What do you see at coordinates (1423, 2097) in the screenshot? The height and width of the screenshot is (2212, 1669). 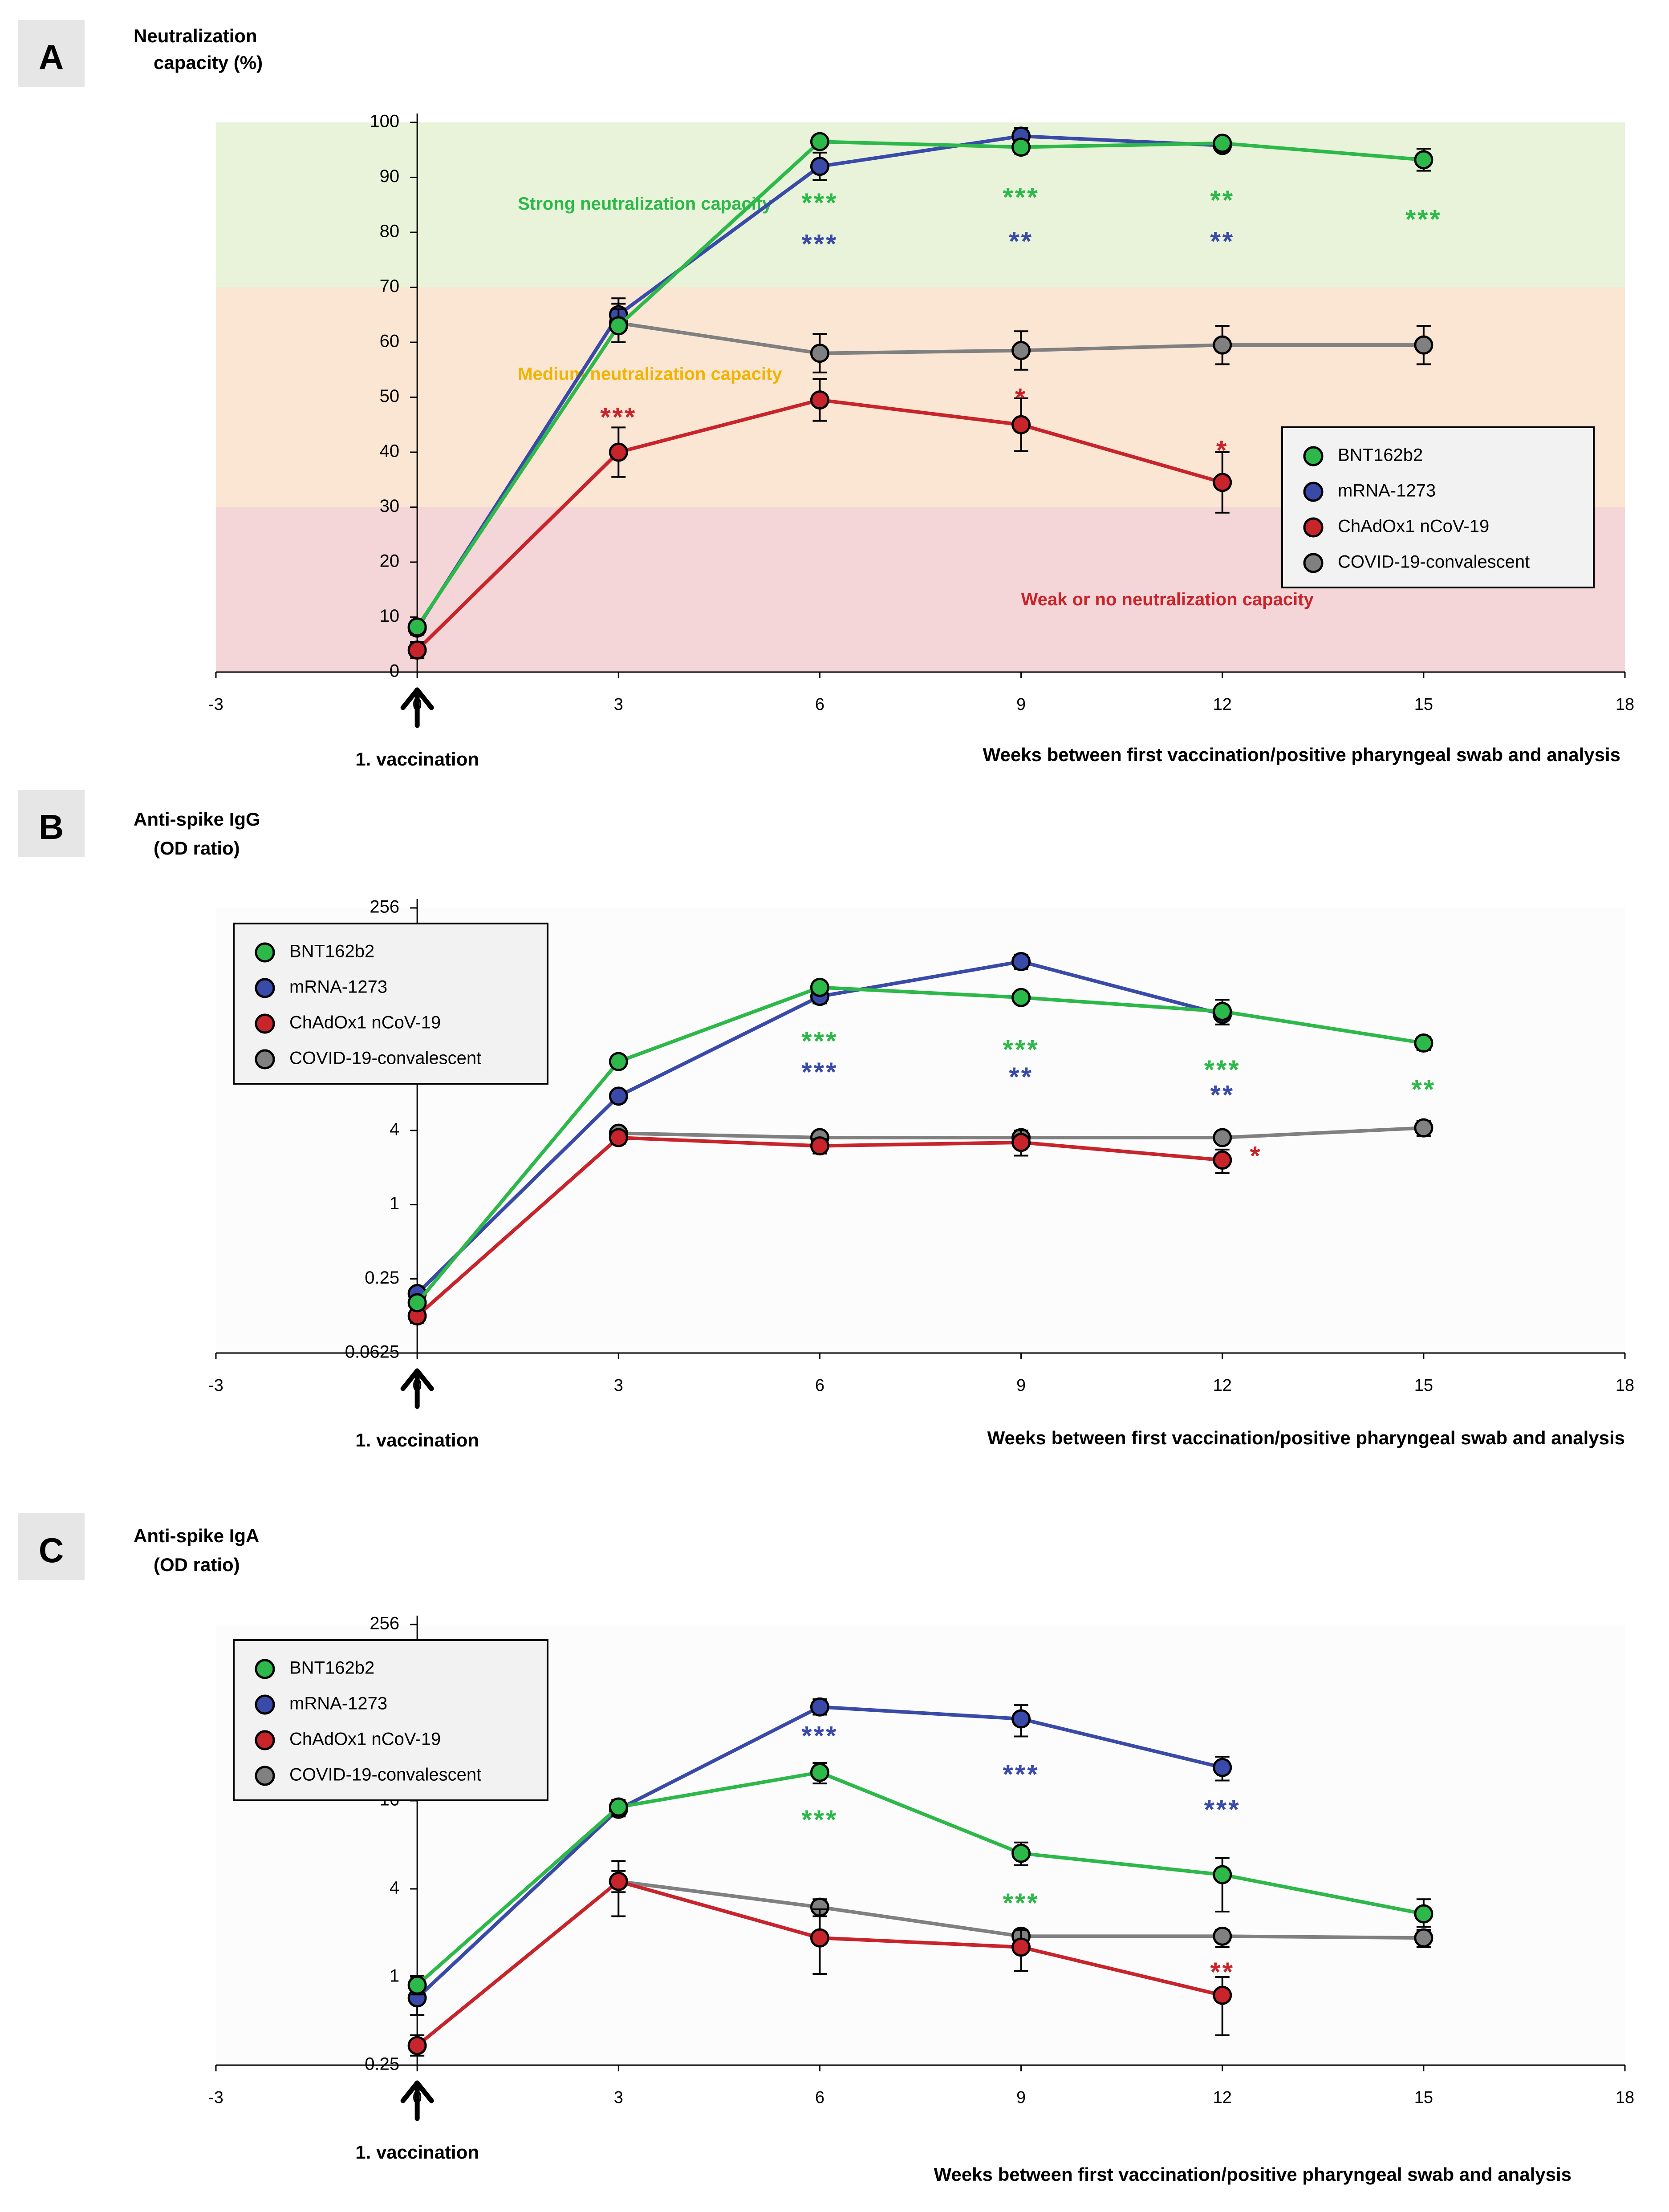 I see `panel-c-x-tick-label: 15` at bounding box center [1423, 2097].